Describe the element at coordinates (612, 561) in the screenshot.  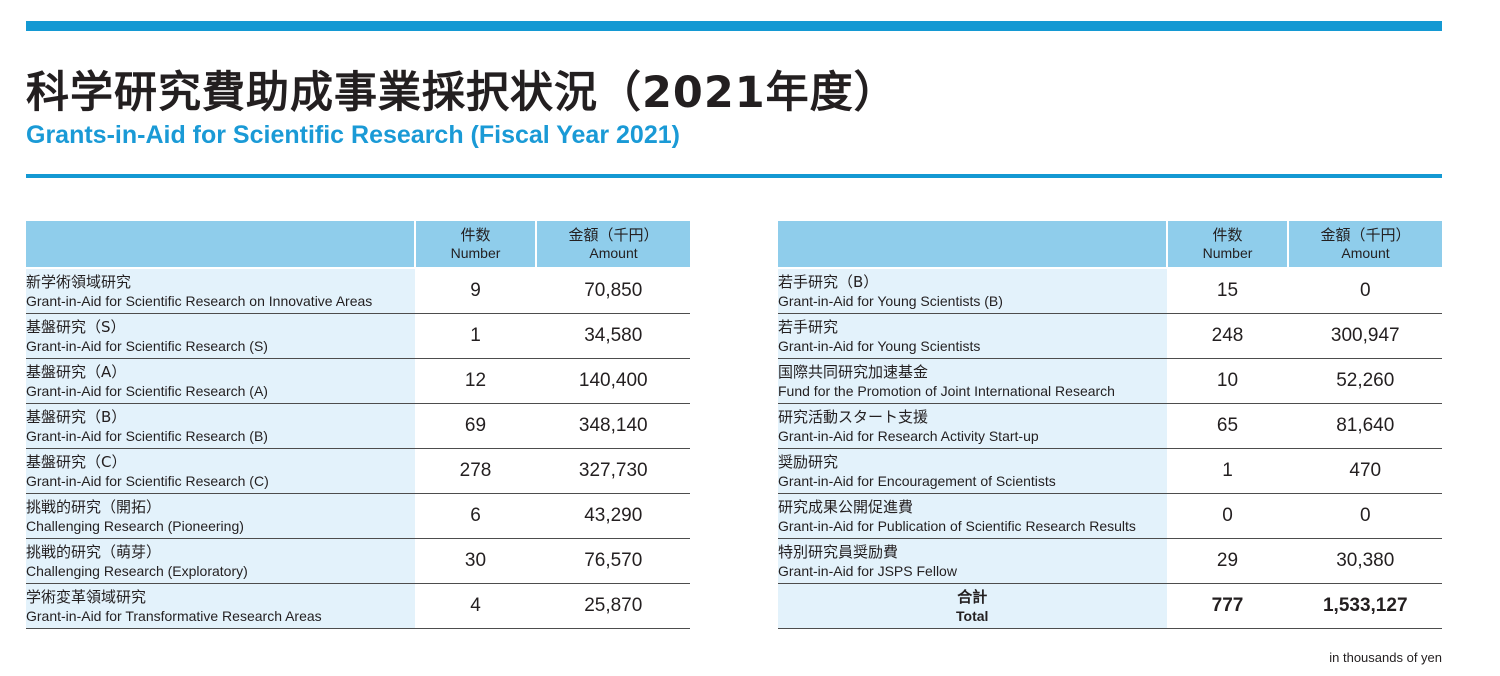
I see `grant-amount: 76,570` at that location.